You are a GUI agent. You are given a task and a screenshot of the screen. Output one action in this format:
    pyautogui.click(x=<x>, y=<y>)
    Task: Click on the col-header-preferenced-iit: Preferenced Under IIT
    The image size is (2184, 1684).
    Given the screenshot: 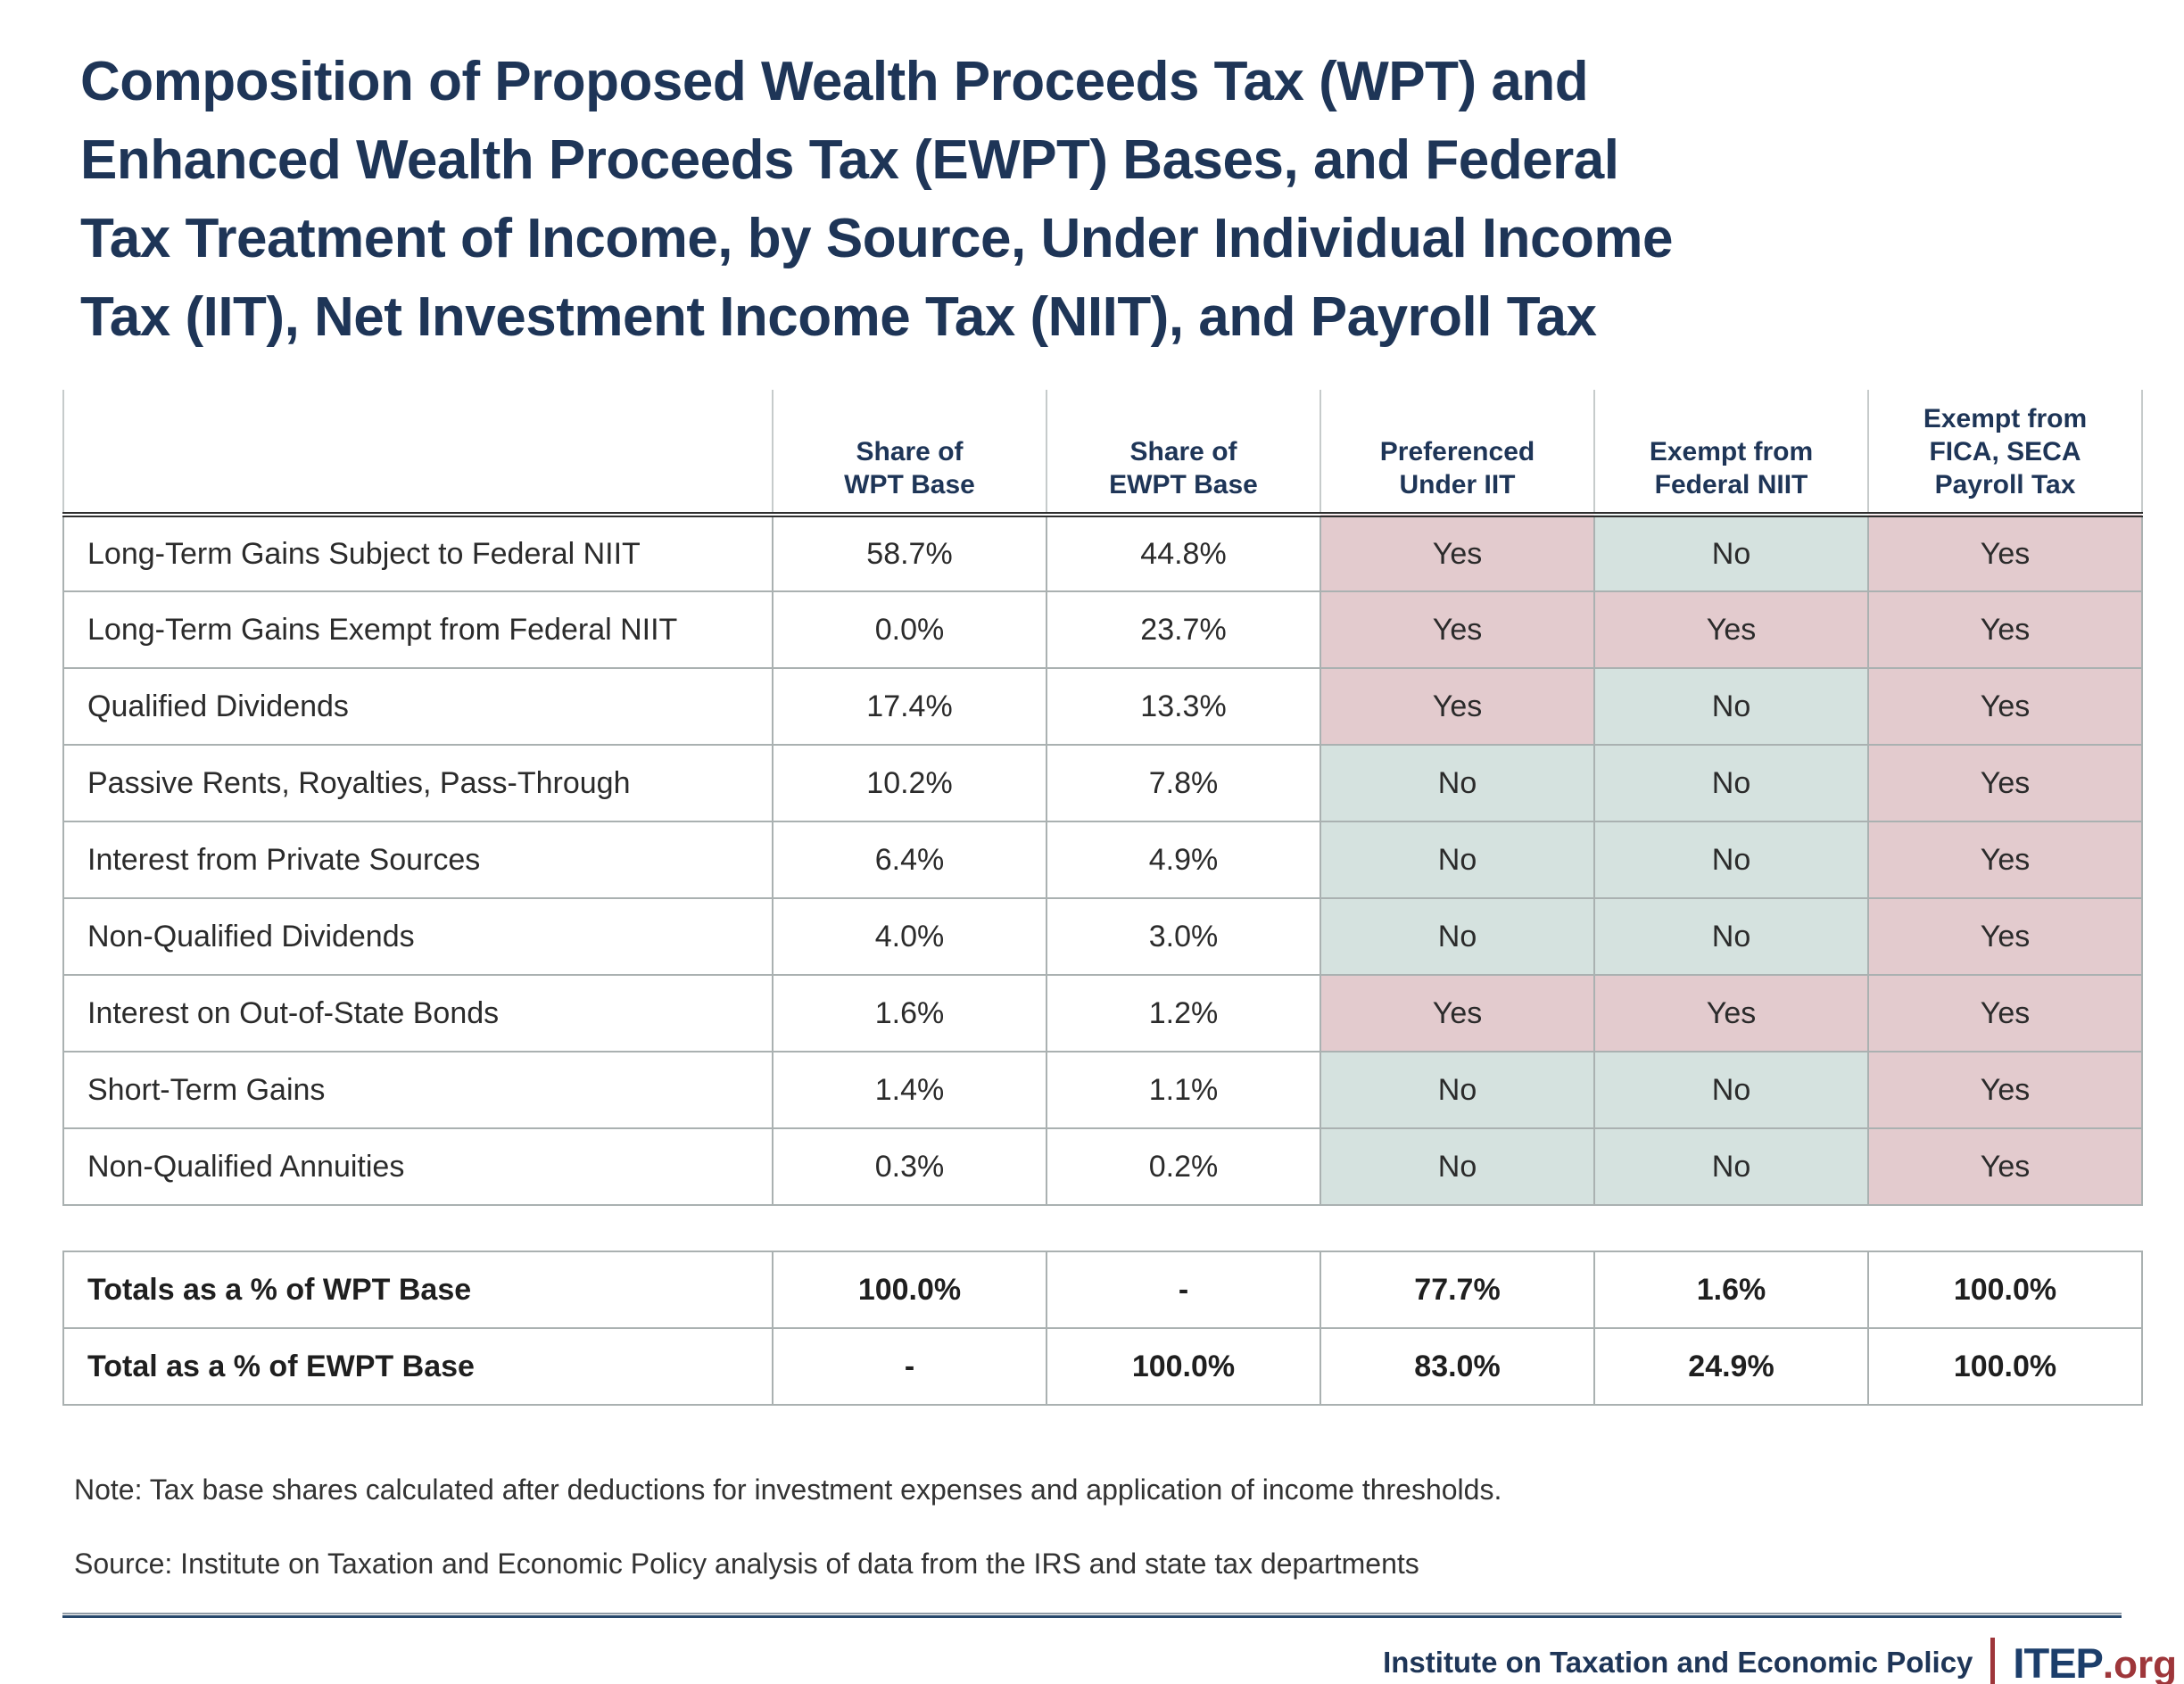 What is the action you would take?
    pyautogui.click(x=1458, y=453)
    